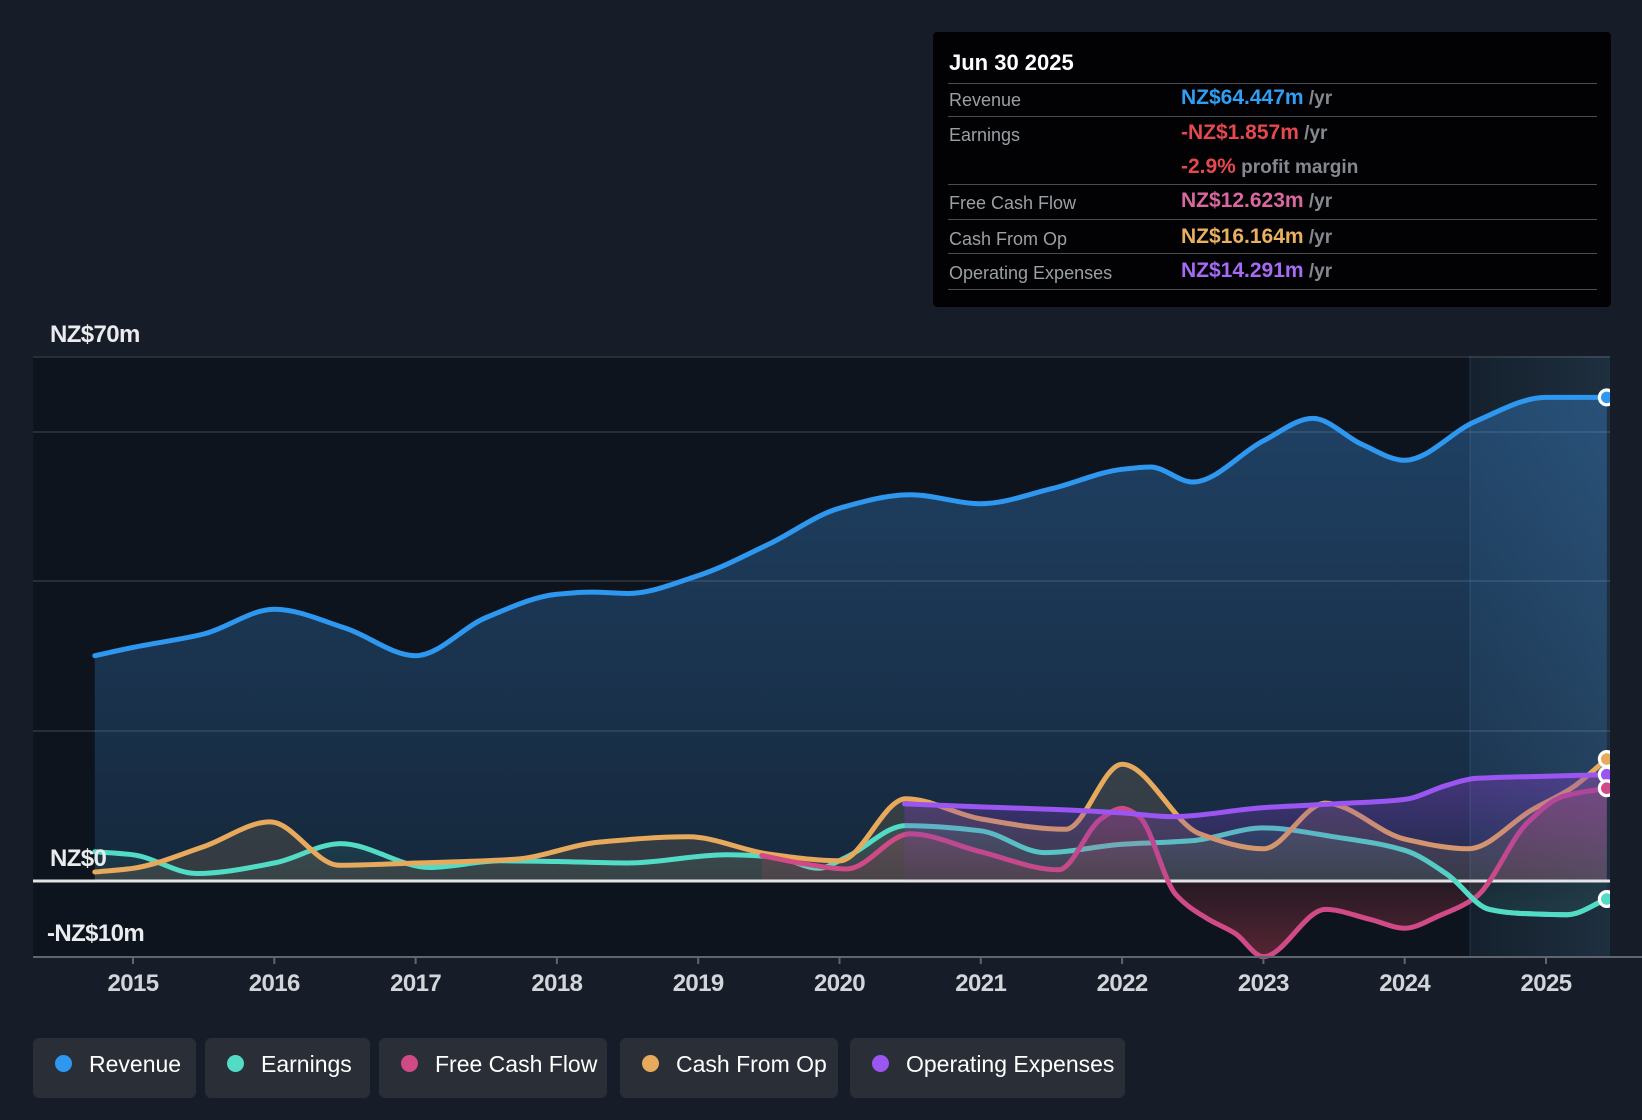  What do you see at coordinates (415, 983) in the screenshot?
I see `svg-text: 2017` at bounding box center [415, 983].